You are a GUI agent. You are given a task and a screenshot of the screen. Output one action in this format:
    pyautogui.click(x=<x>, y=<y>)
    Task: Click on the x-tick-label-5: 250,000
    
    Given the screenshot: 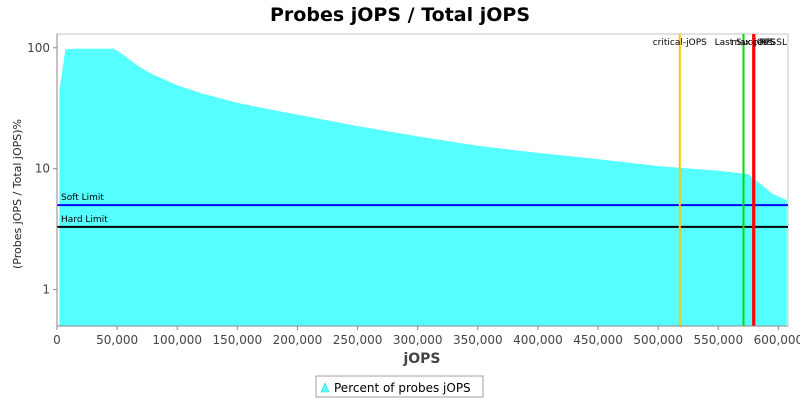 What is the action you would take?
    pyautogui.click(x=358, y=340)
    